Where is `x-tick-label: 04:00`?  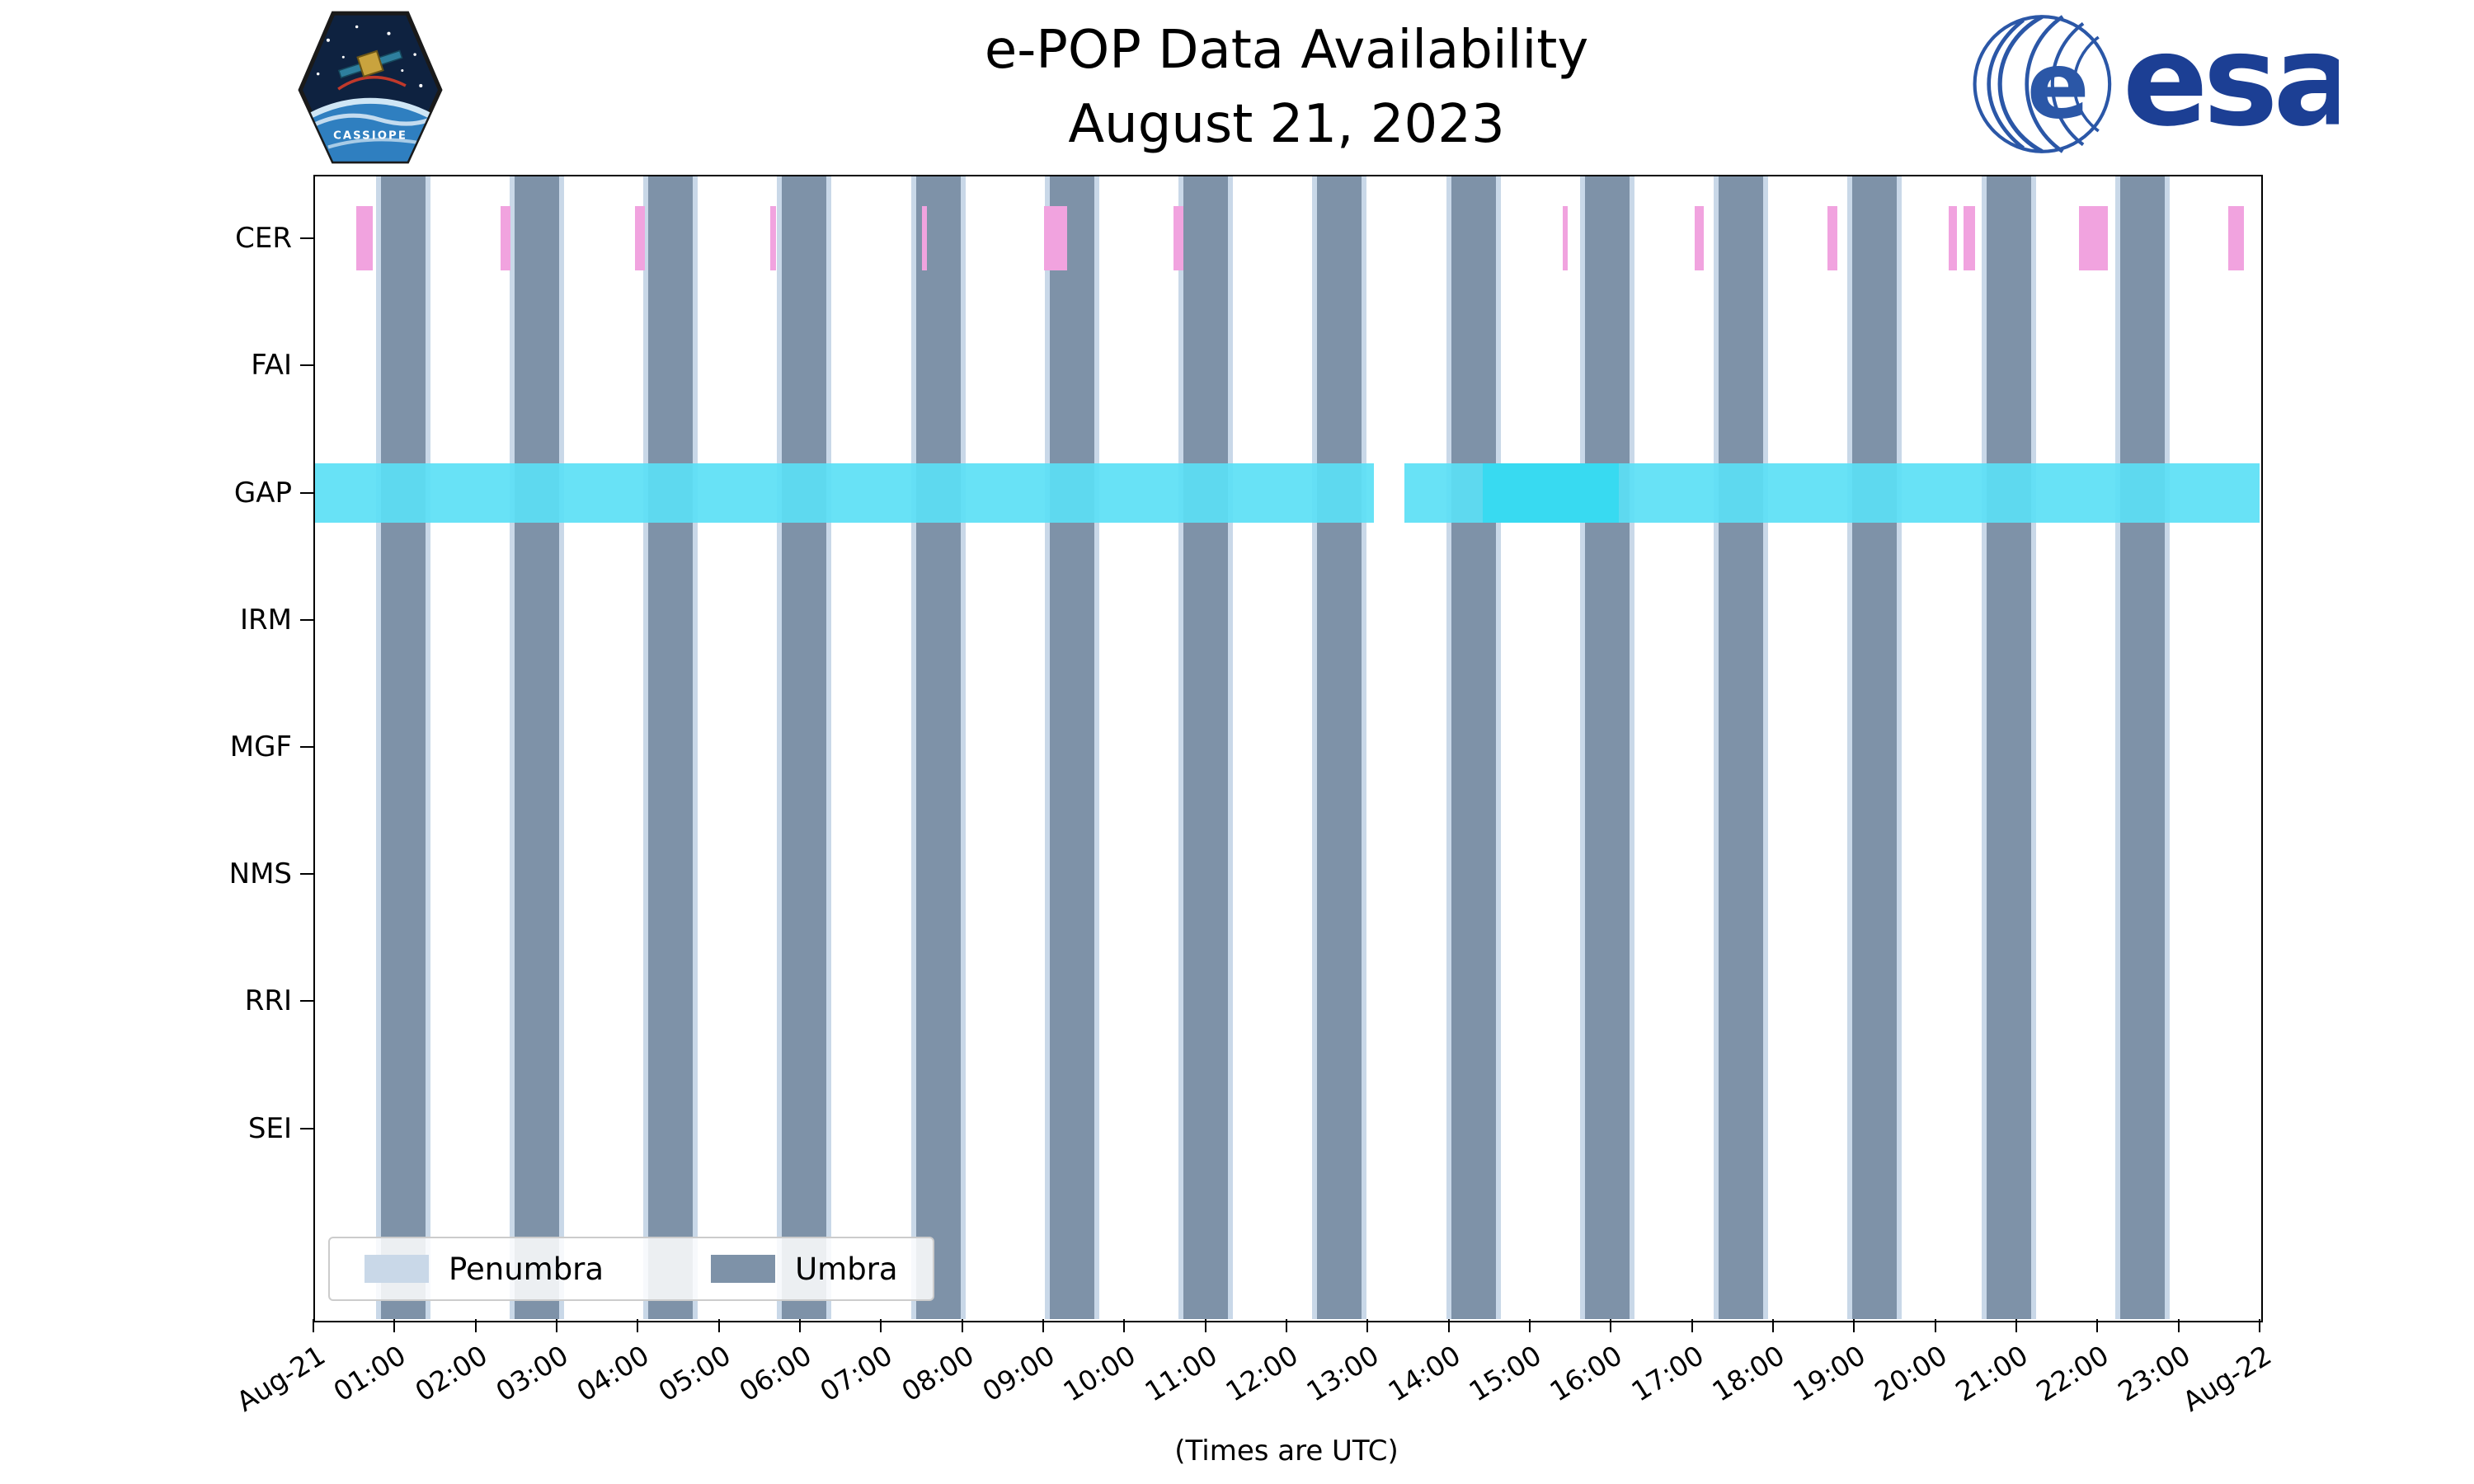
x-tick-label: 04:00 is located at coordinates (613, 1373).